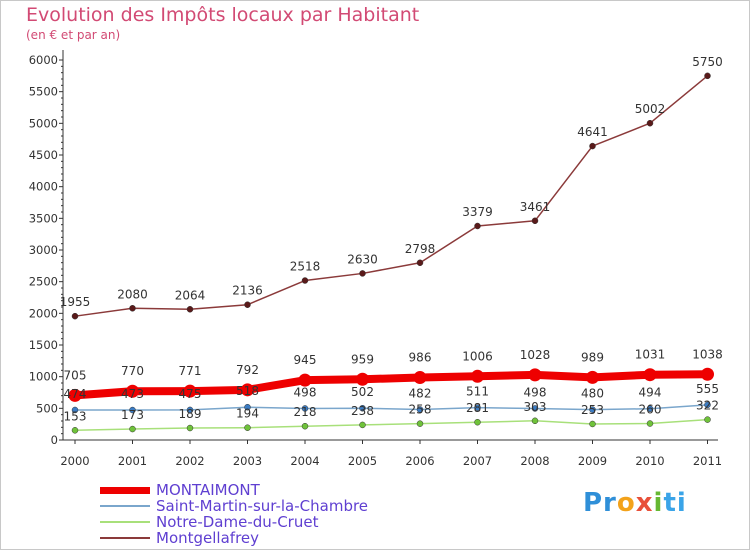  Describe the element at coordinates (650, 109) in the screenshot. I see `data-label: 5002` at that location.